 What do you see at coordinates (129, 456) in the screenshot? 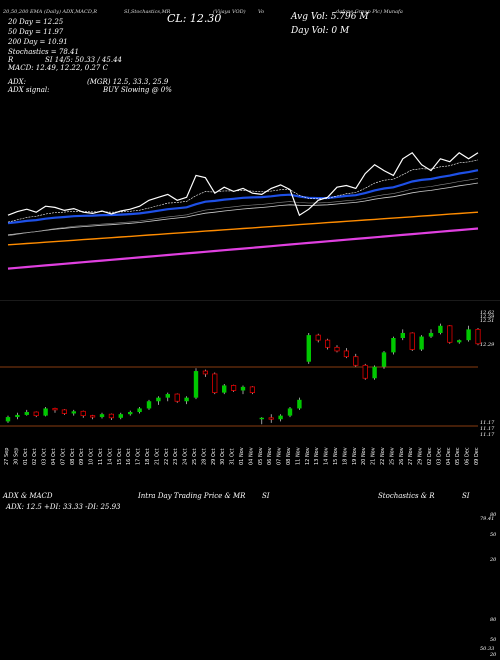
I see `date-tick-label: 16 Oct` at bounding box center [129, 456].